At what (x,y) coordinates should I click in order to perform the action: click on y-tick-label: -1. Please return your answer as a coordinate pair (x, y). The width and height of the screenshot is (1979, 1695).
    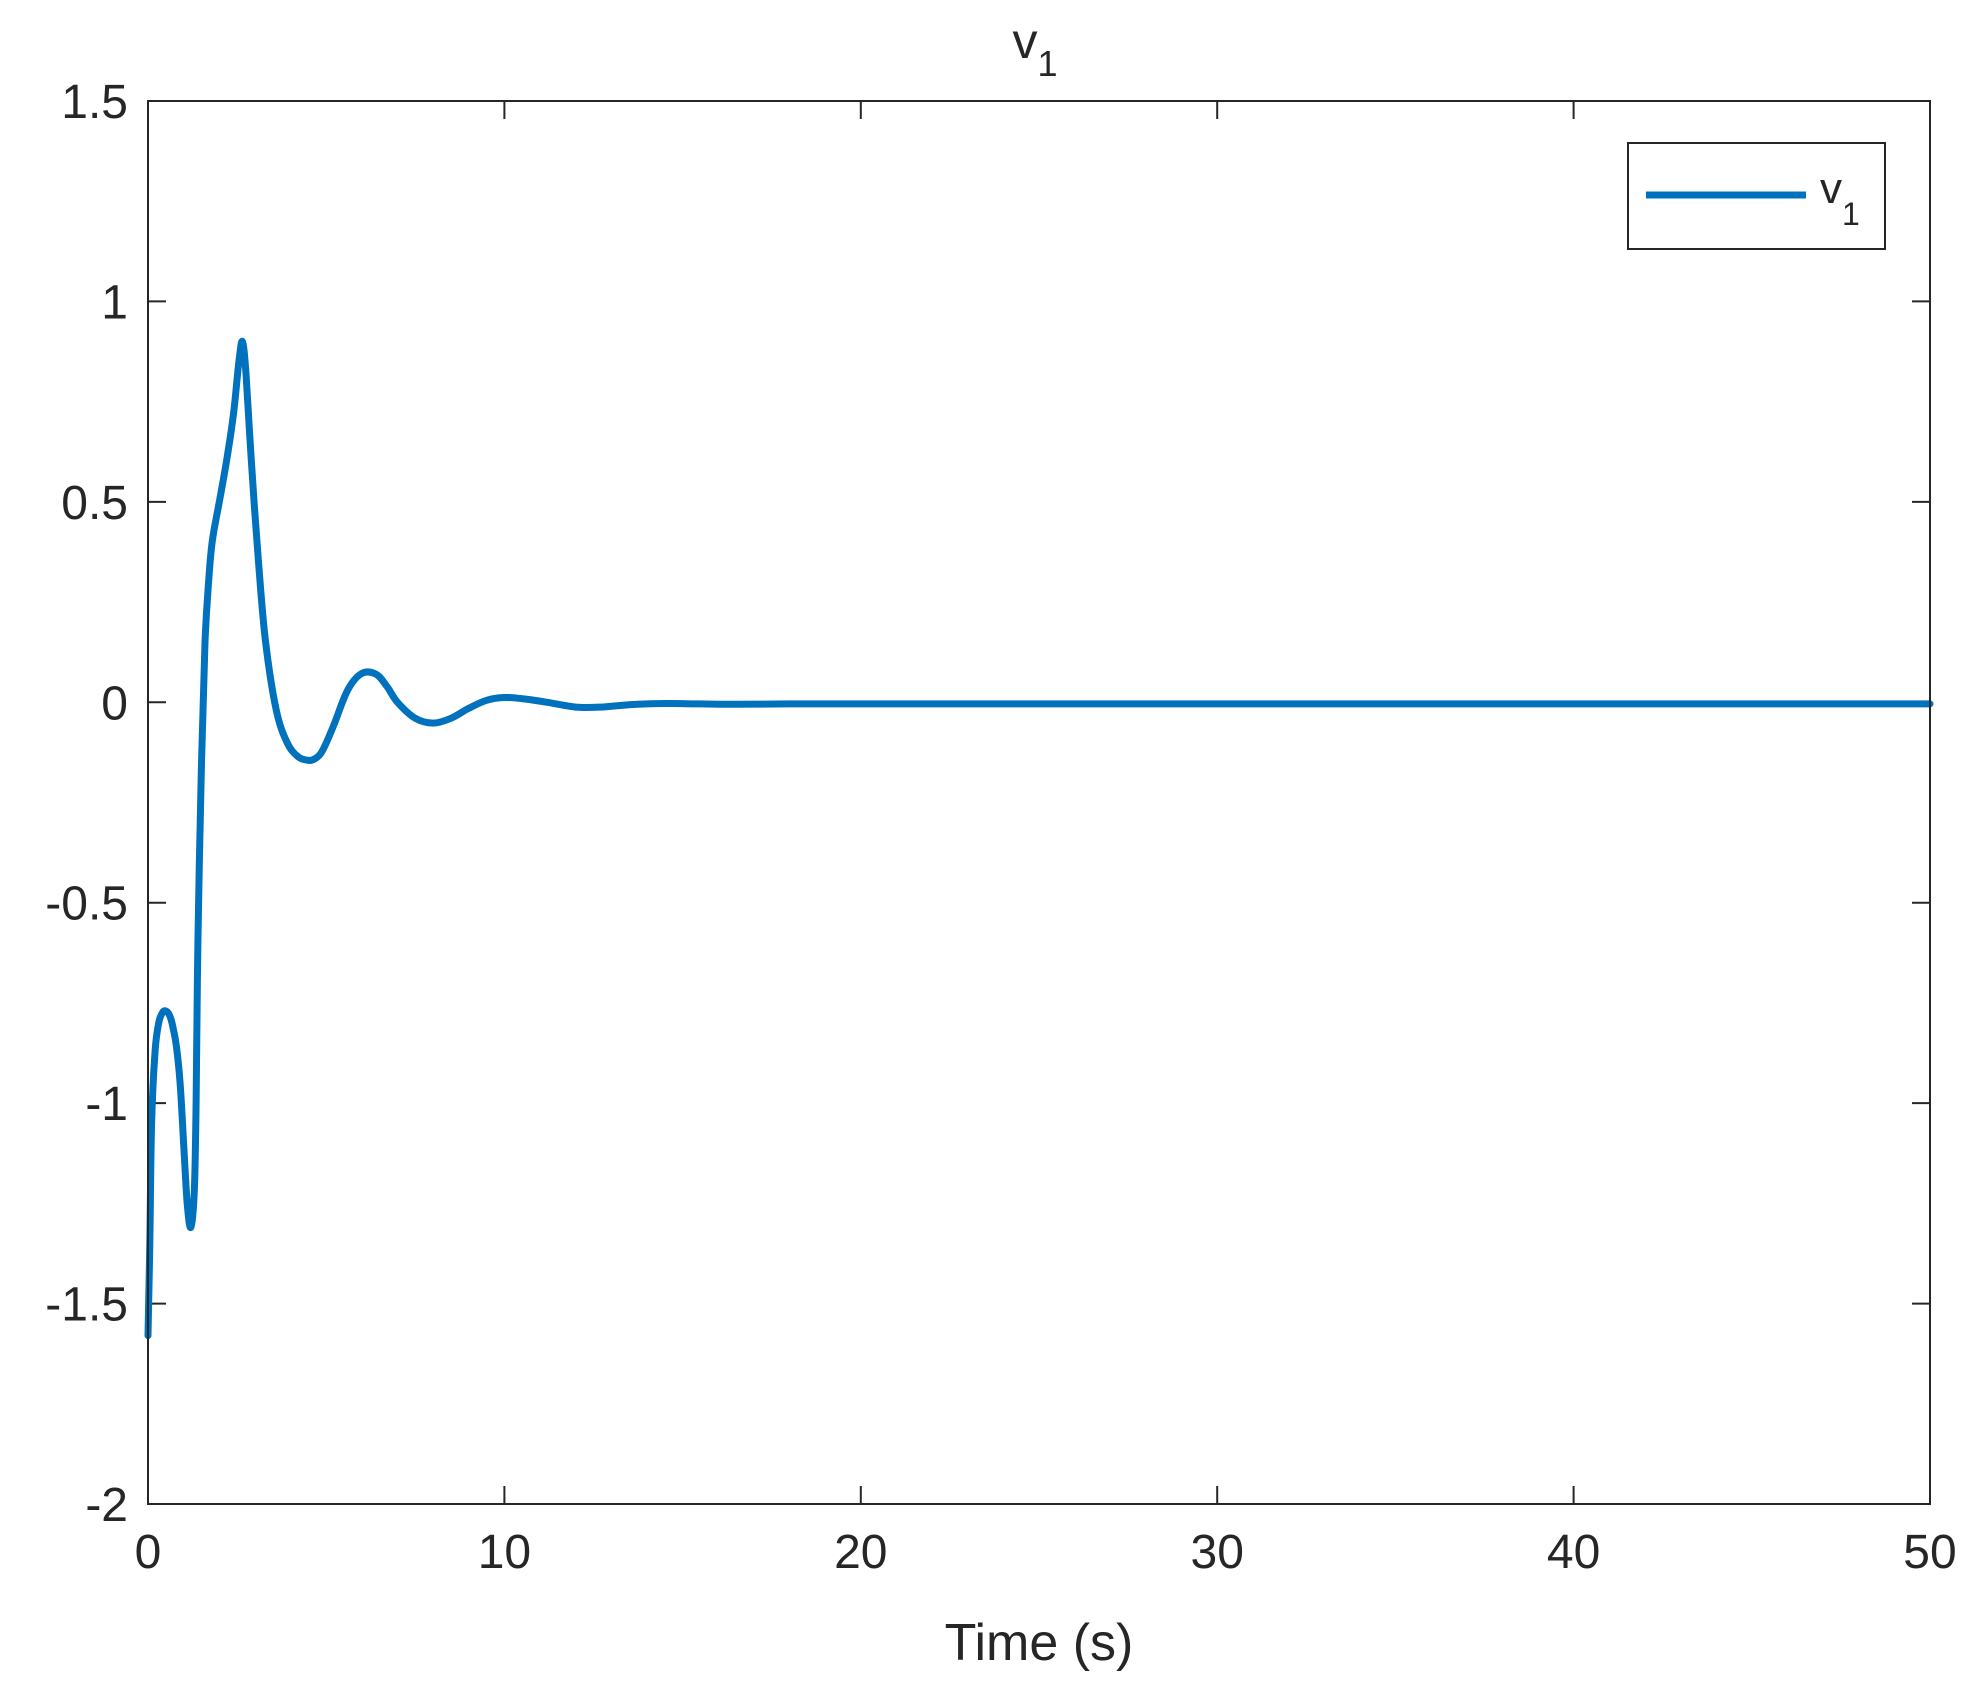
    Looking at the image, I should click on (106, 1104).